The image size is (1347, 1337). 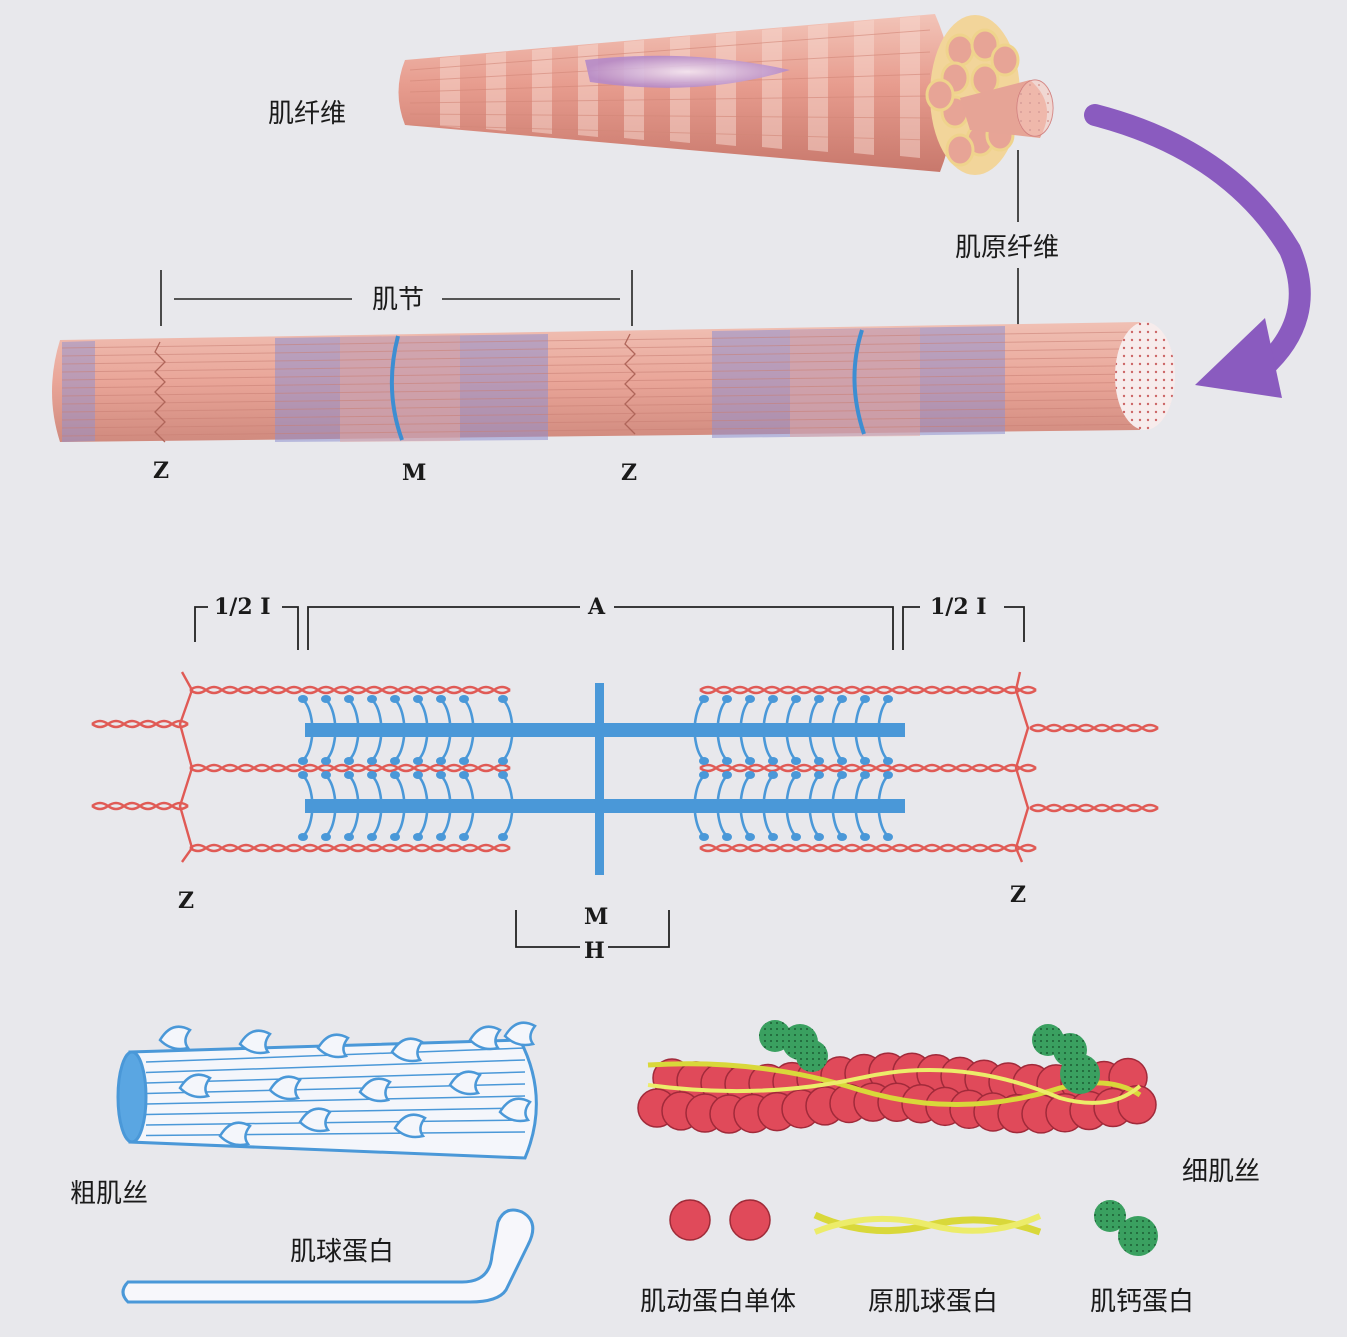 I want to click on h-zone-label: H, so click(x=594, y=951).